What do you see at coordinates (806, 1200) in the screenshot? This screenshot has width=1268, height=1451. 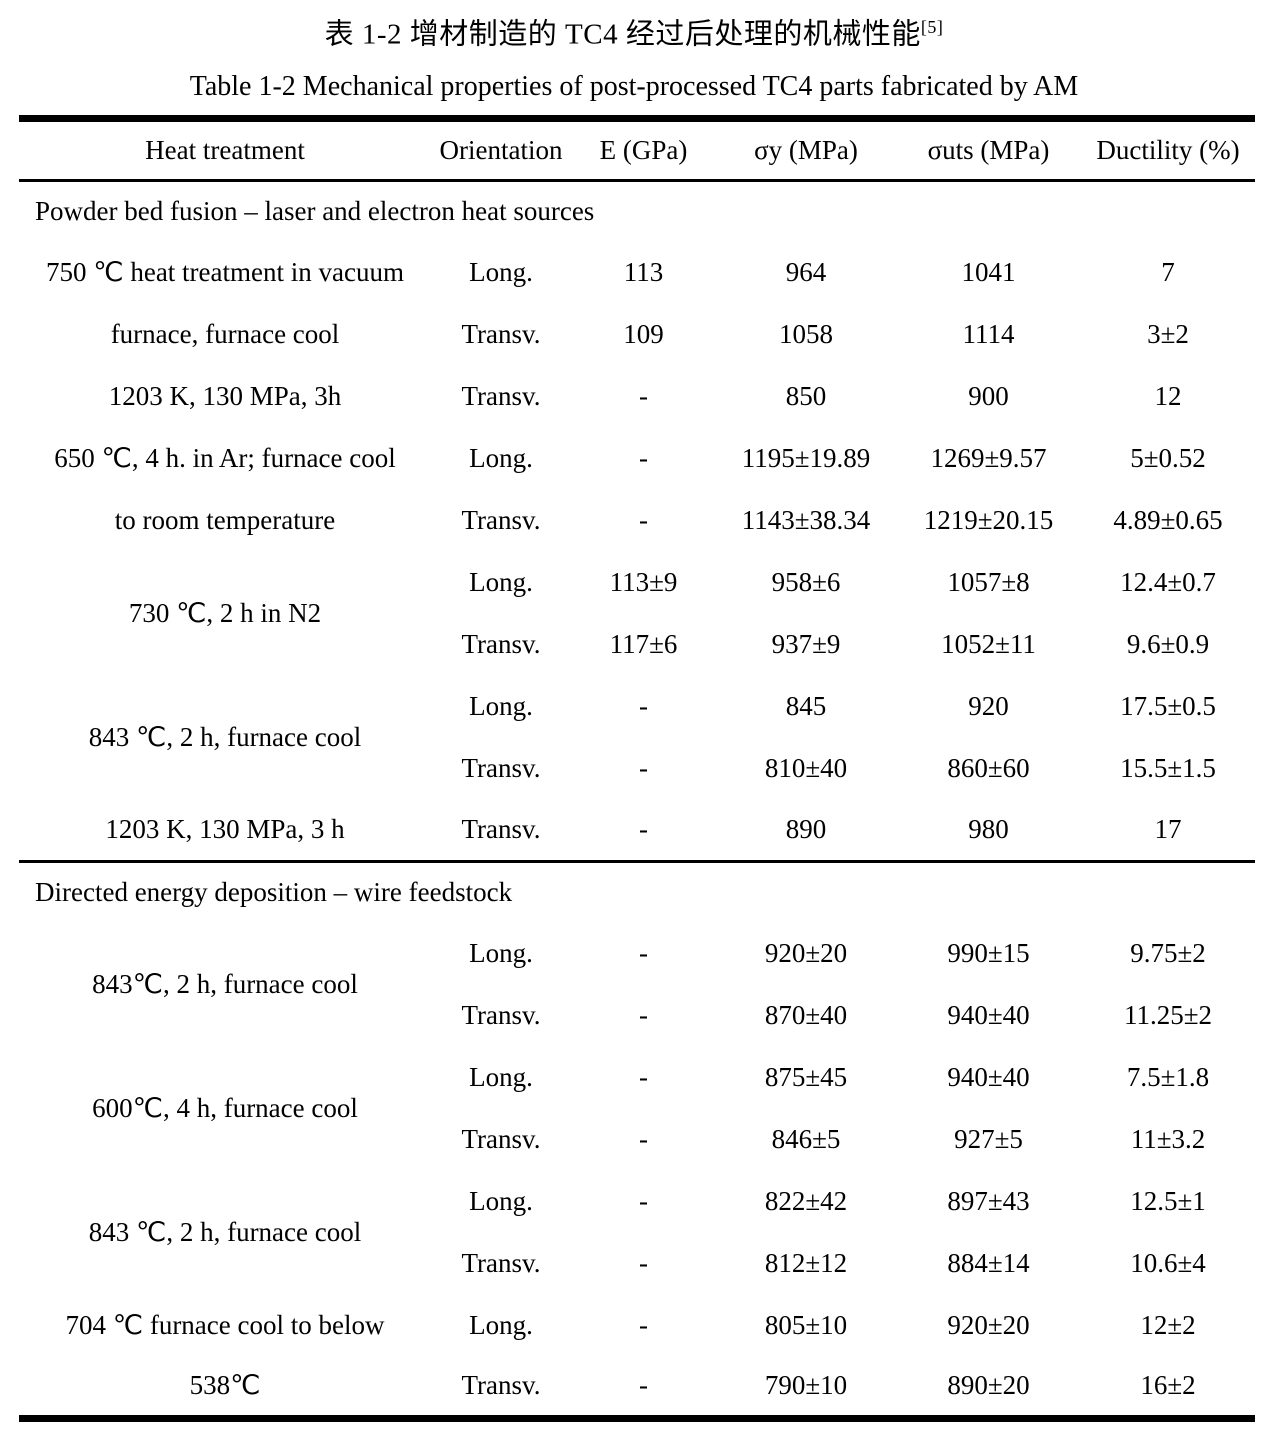 I see `cell-sigma-y: 822±42` at bounding box center [806, 1200].